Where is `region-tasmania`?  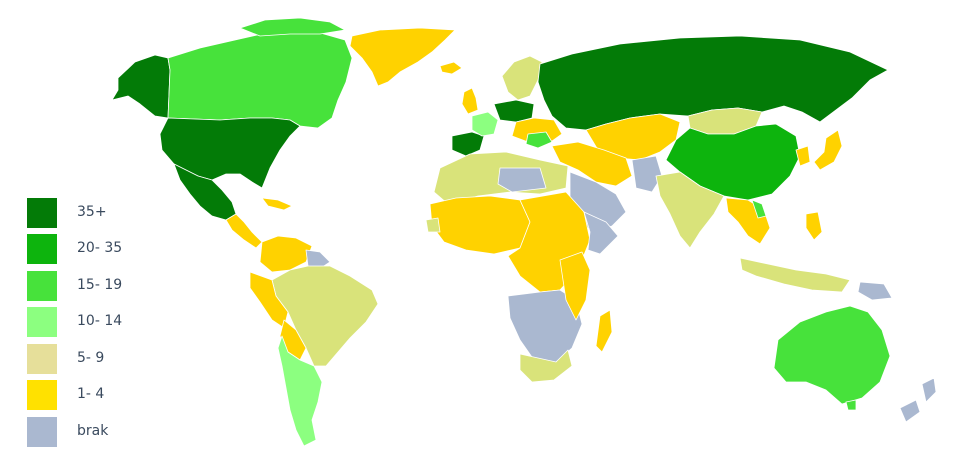
region-tasmania is located at coordinates (851, 405).